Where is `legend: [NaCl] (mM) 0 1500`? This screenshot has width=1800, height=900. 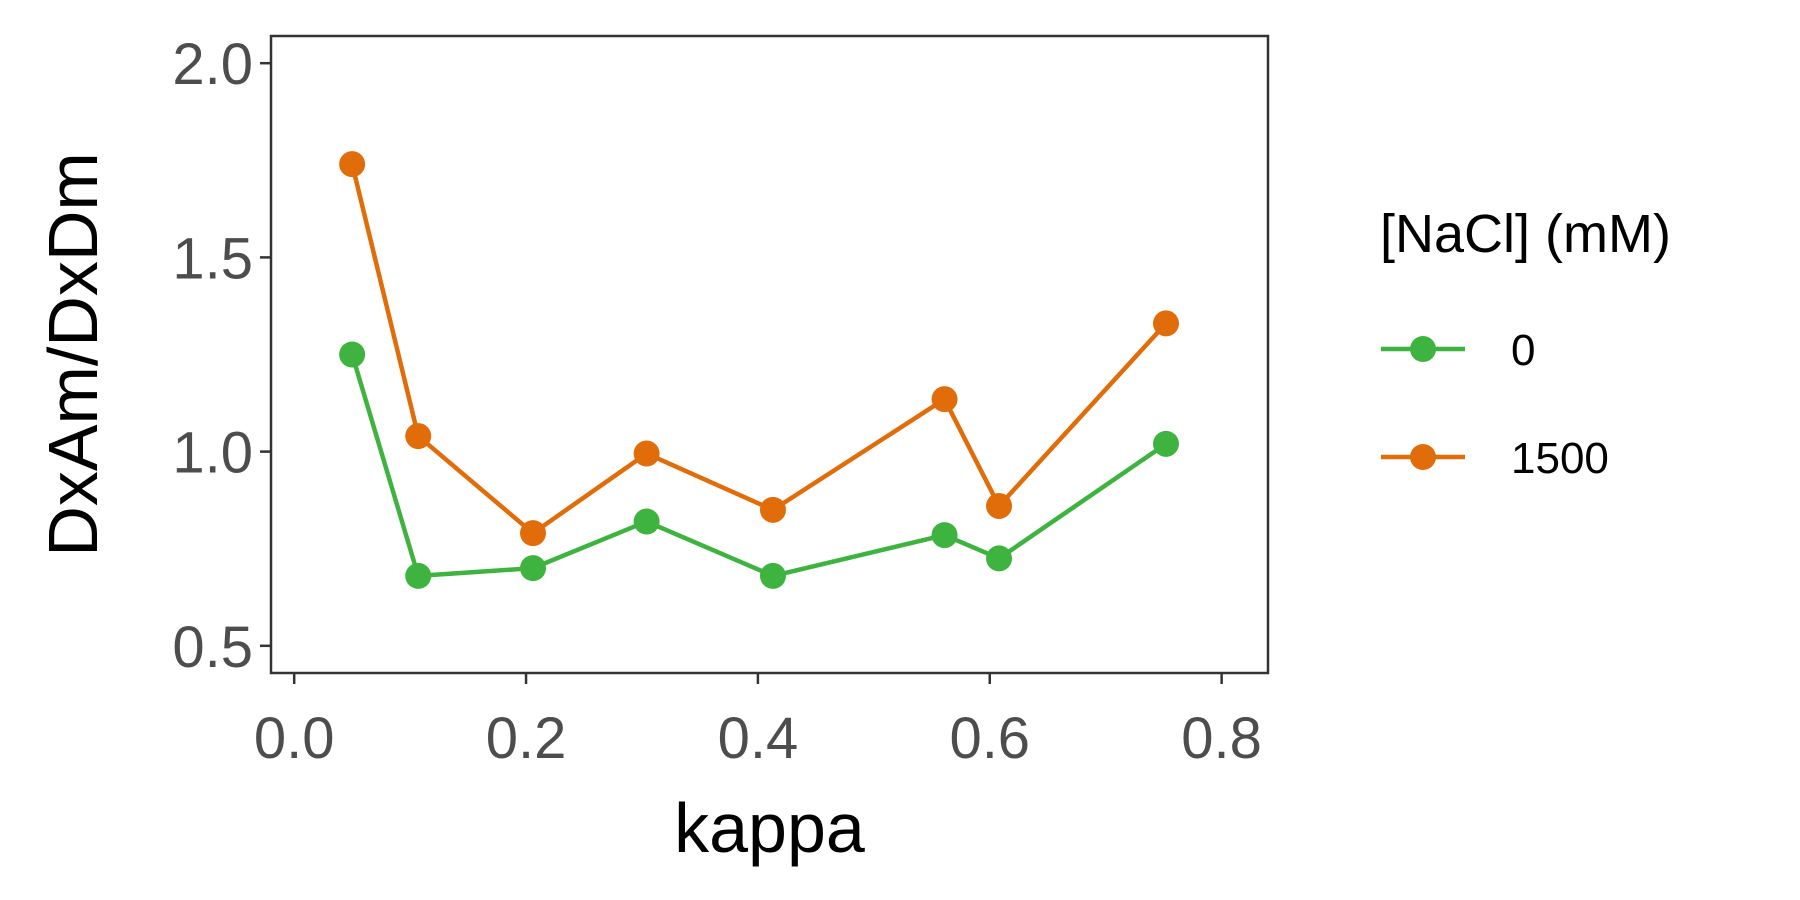 legend: [NaCl] (mM) 0 1500 is located at coordinates (1525, 343).